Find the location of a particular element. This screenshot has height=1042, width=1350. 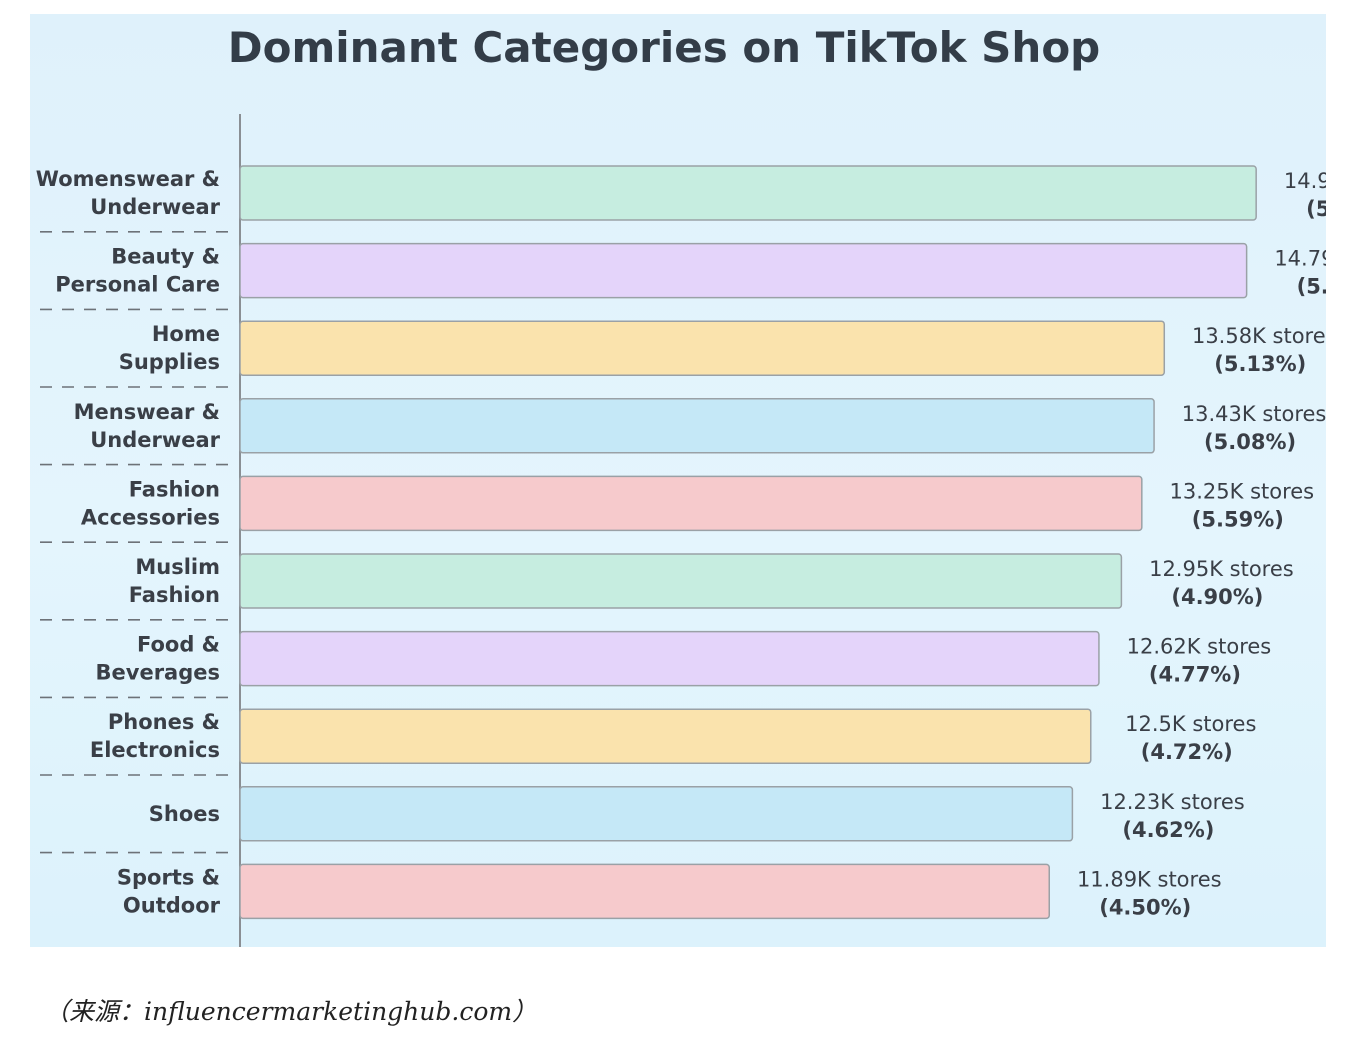

percent-label: (4.50%) is located at coordinates (1145, 907).